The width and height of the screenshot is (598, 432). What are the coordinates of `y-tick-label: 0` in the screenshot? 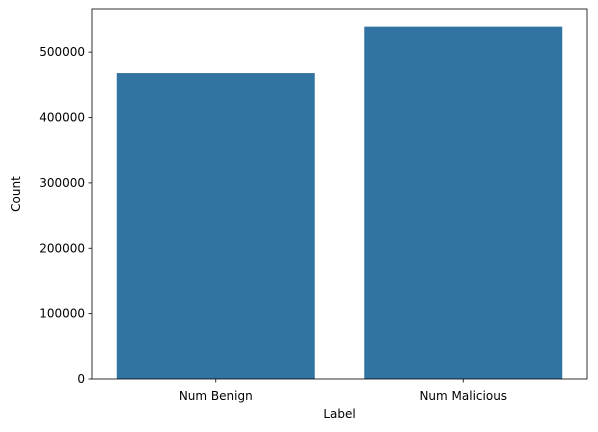 It's located at (81, 379).